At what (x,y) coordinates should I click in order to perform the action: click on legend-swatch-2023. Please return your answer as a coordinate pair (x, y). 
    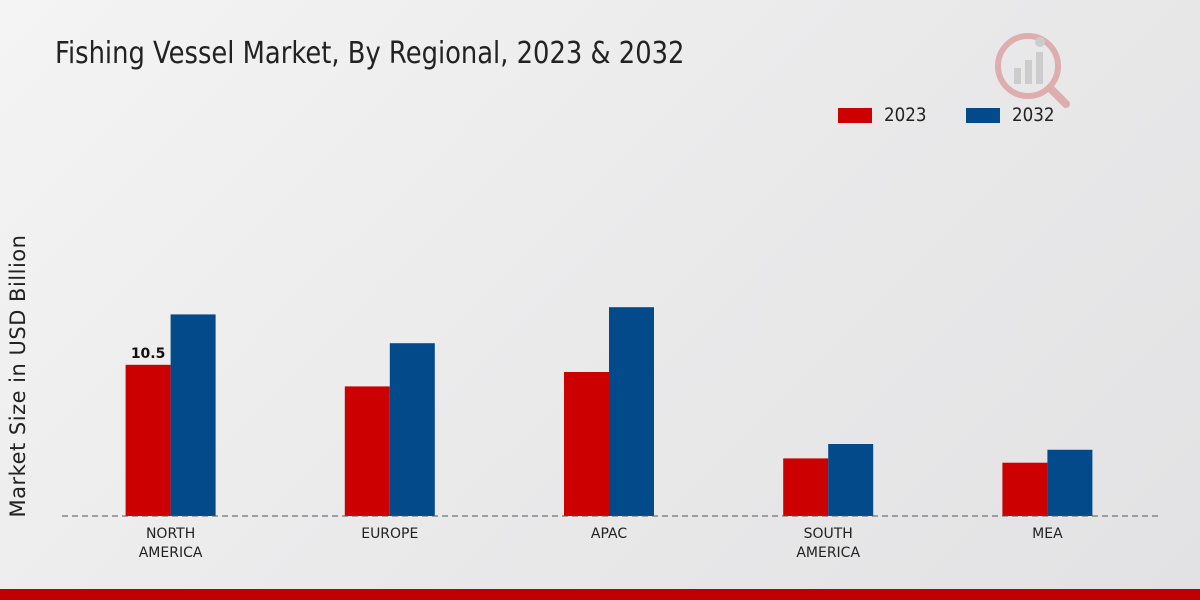
    Looking at the image, I should click on (855, 115).